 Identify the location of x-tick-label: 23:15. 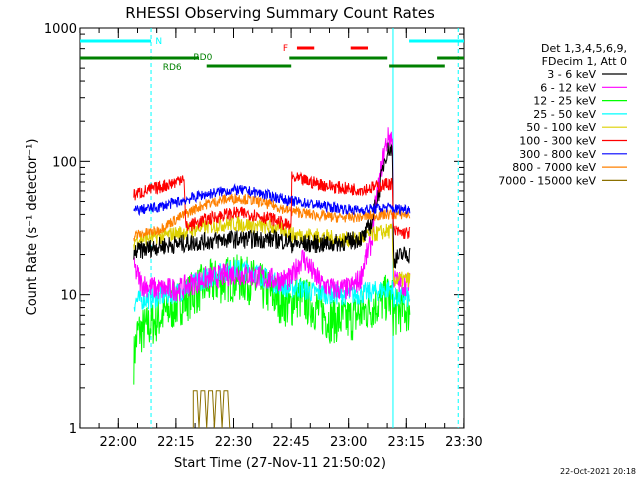
(406, 442).